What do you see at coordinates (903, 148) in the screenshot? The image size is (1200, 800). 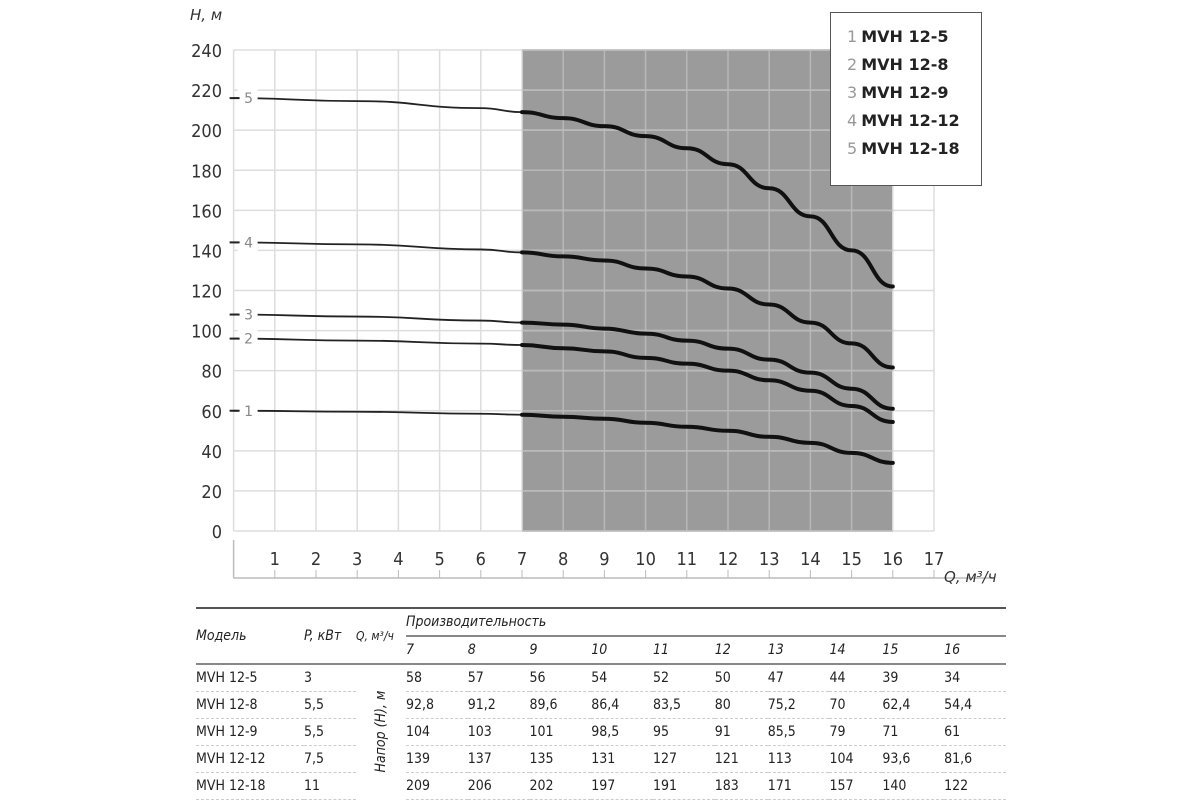 I see `legend-item: 5 MVH 12-18` at bounding box center [903, 148].